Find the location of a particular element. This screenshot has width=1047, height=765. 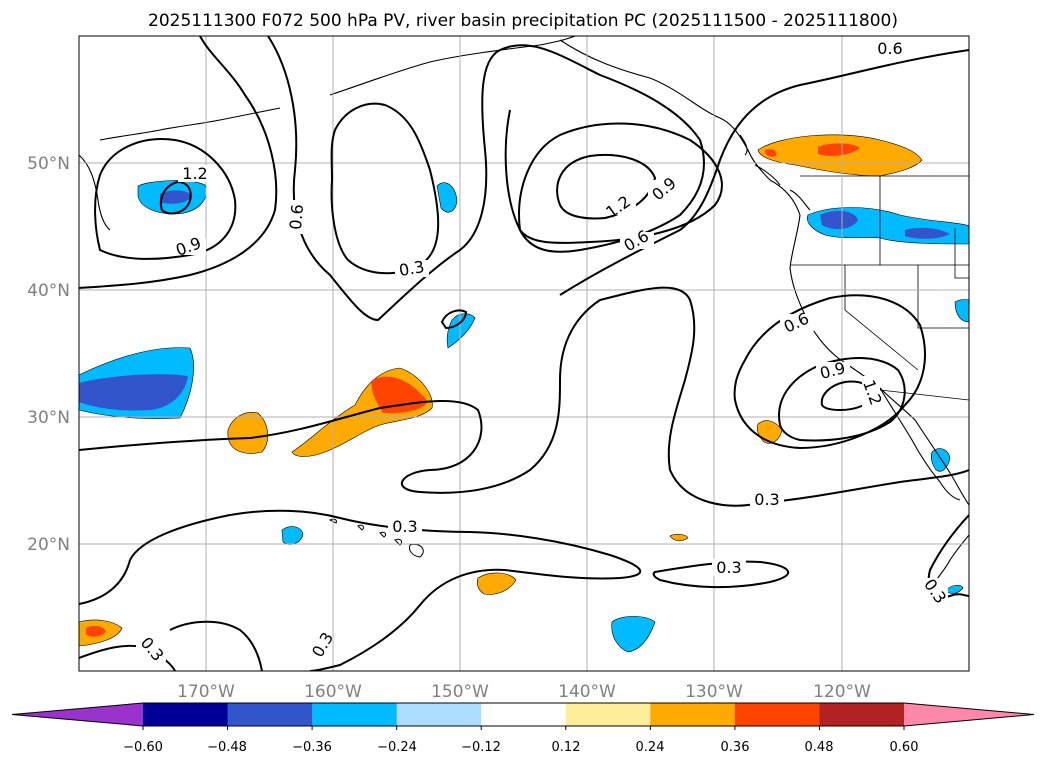

contour-label: 1.2 is located at coordinates (194, 173).